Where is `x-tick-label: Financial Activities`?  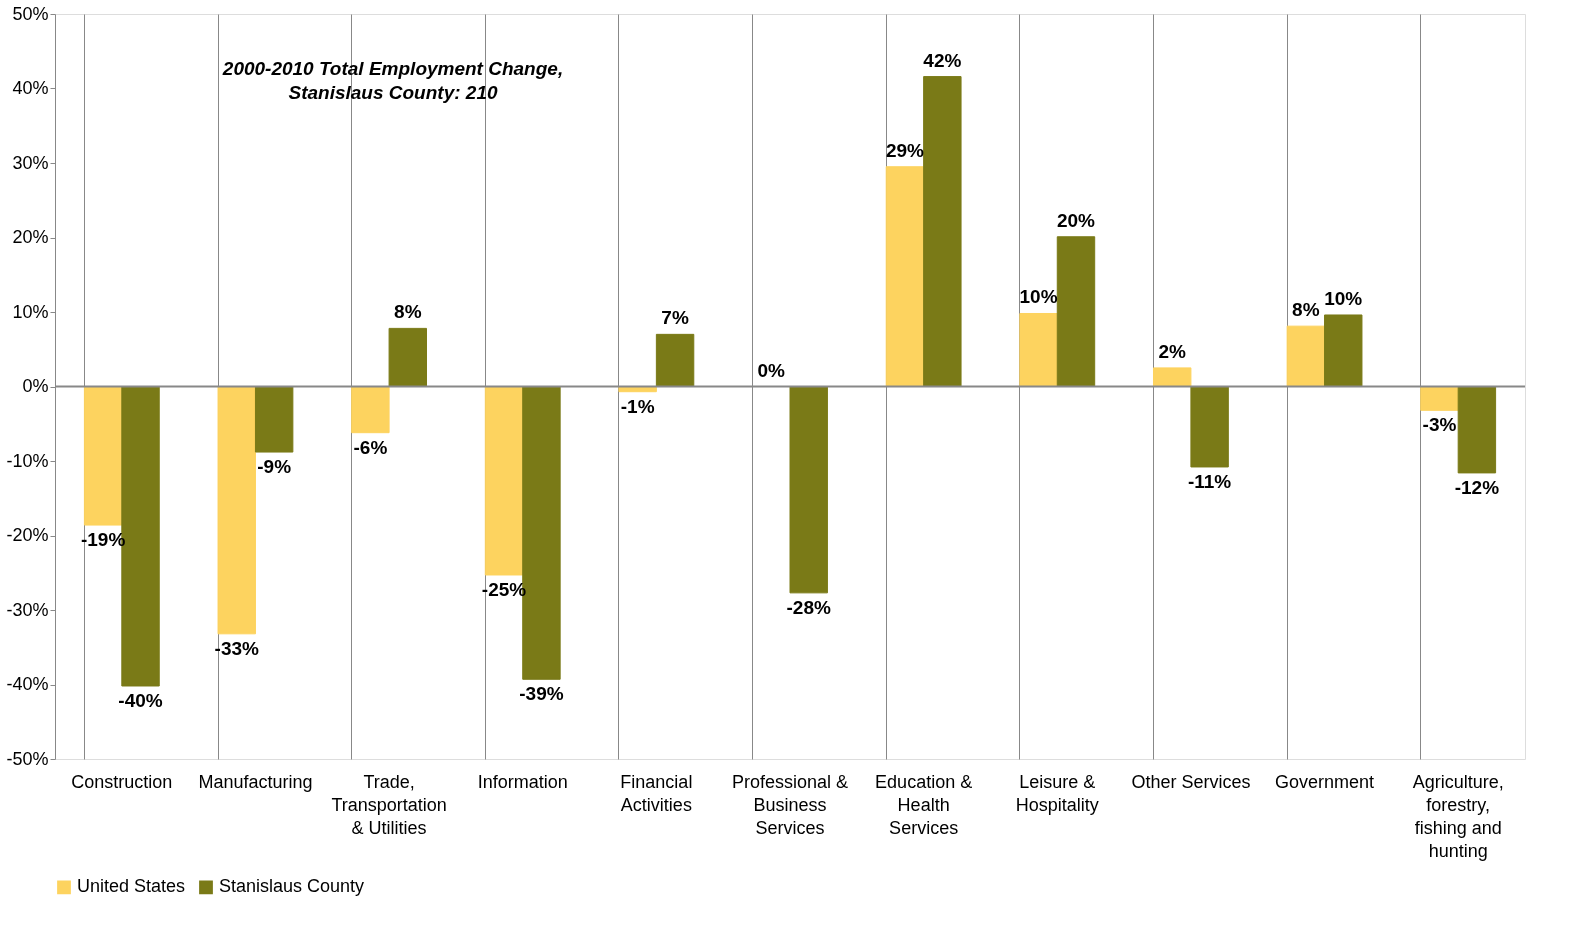 x-tick-label: Financial Activities is located at coordinates (656, 793).